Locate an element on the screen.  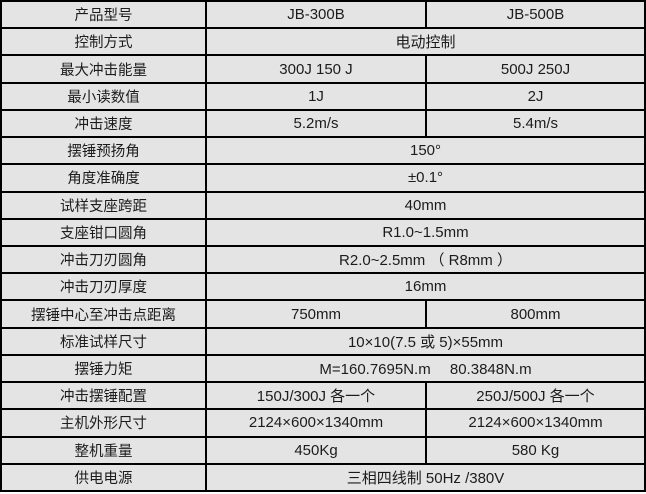
value-model-b: 580 Kg is located at coordinates (535, 450).